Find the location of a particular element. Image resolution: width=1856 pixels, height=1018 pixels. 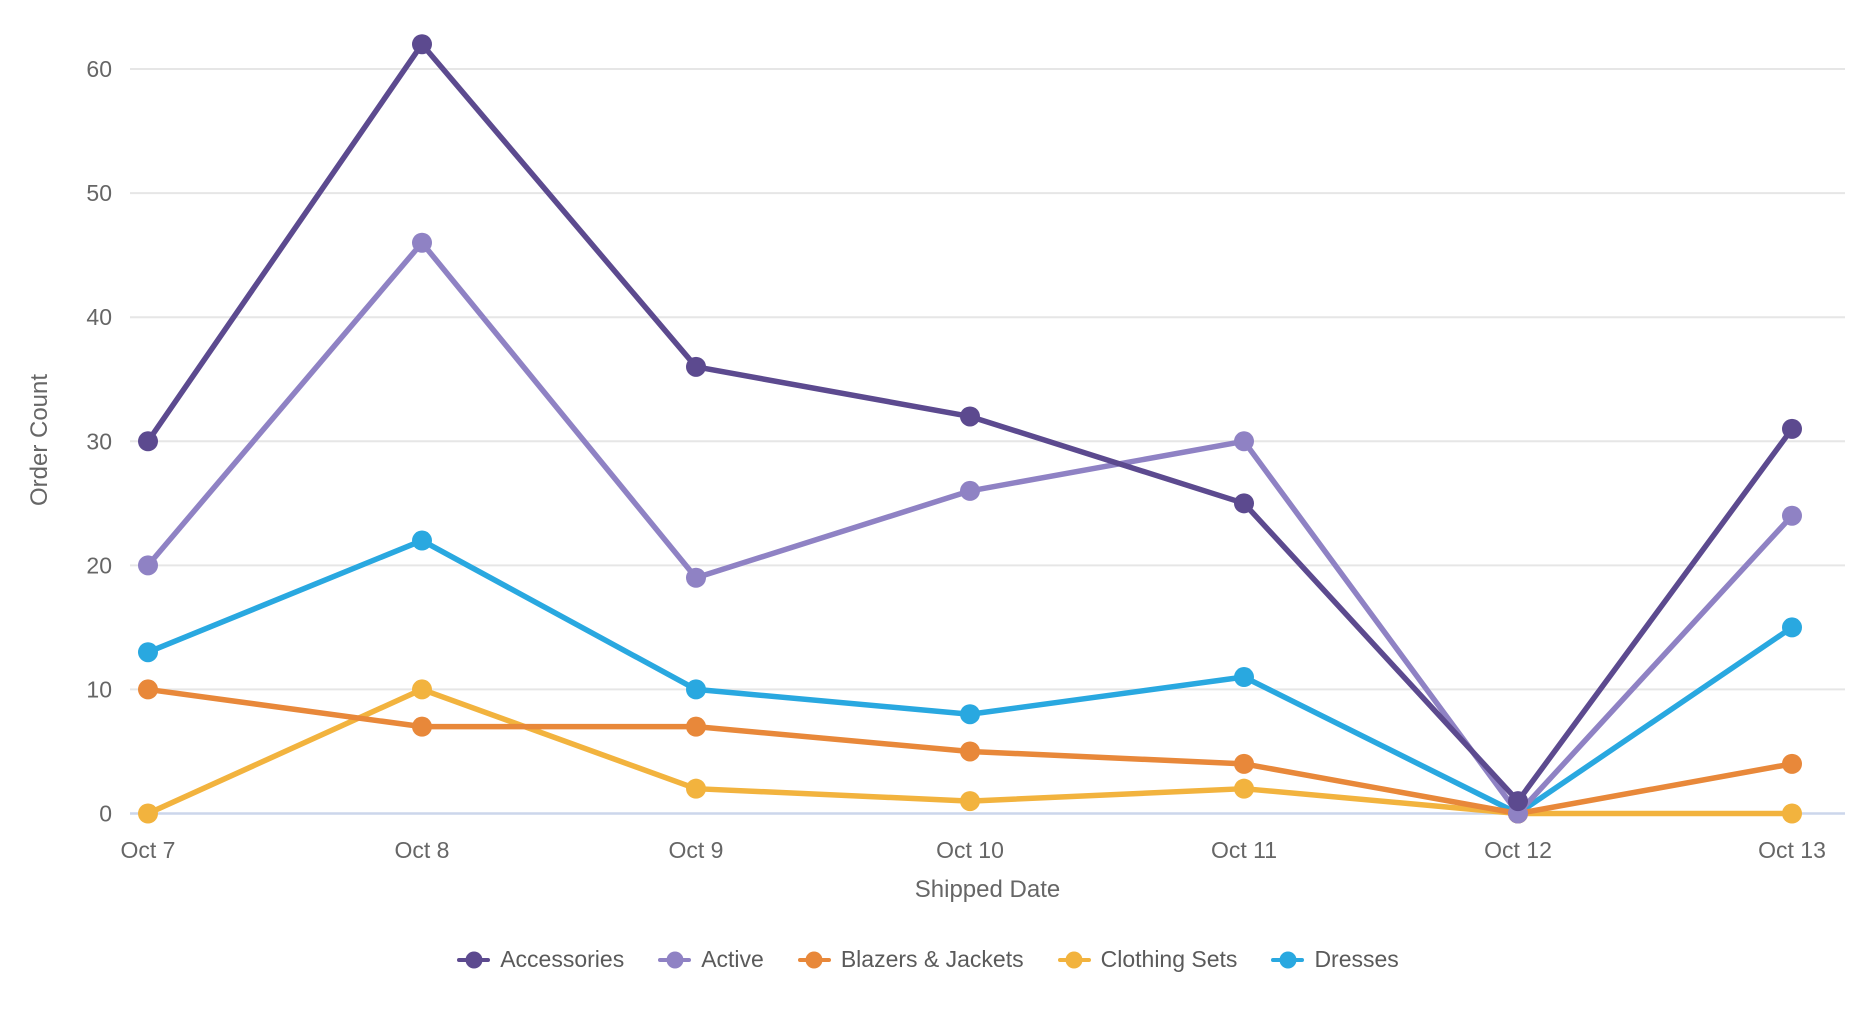

legend-item-accessories: Accessories is located at coordinates (540, 959).